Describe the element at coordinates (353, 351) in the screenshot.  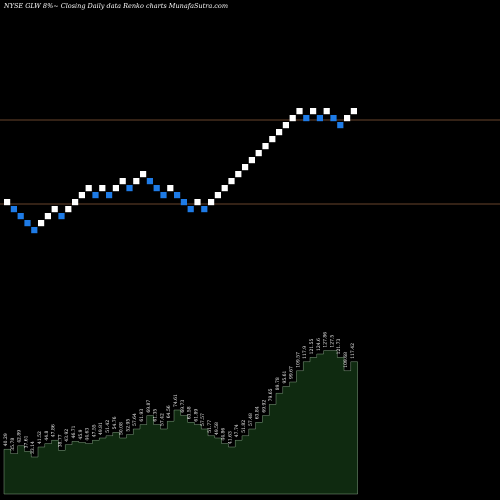
I see `volume-label: 117.42` at that location.